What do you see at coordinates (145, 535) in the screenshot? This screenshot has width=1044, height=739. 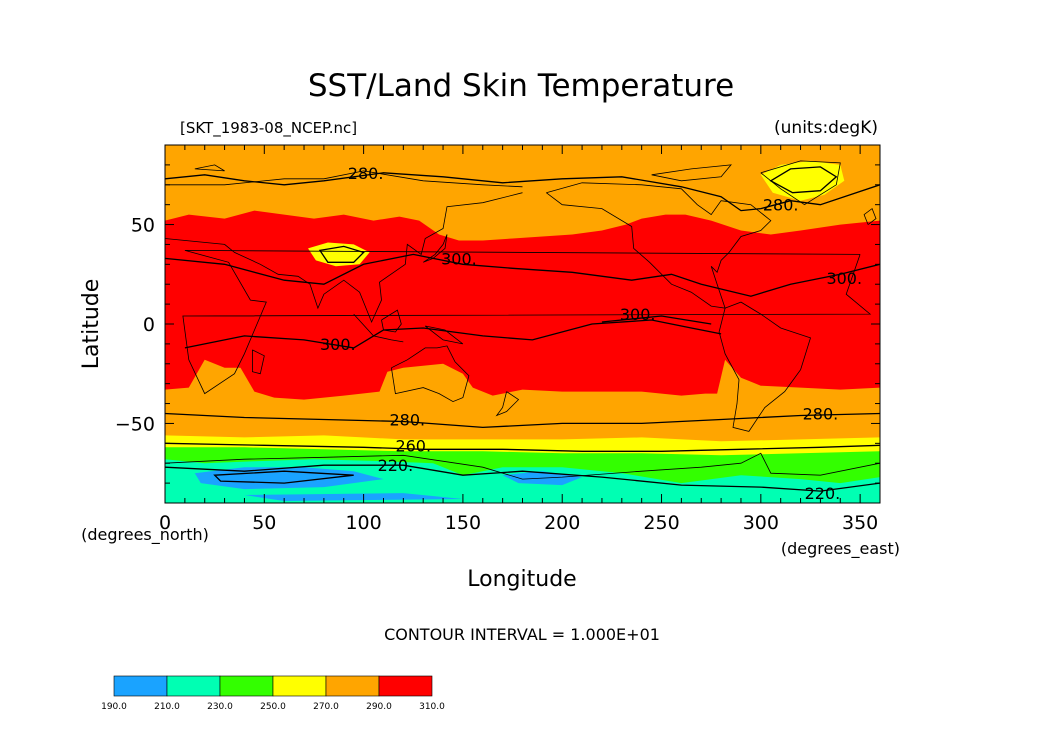 I see `y-unit-label: (degrees_north)` at bounding box center [145, 535].